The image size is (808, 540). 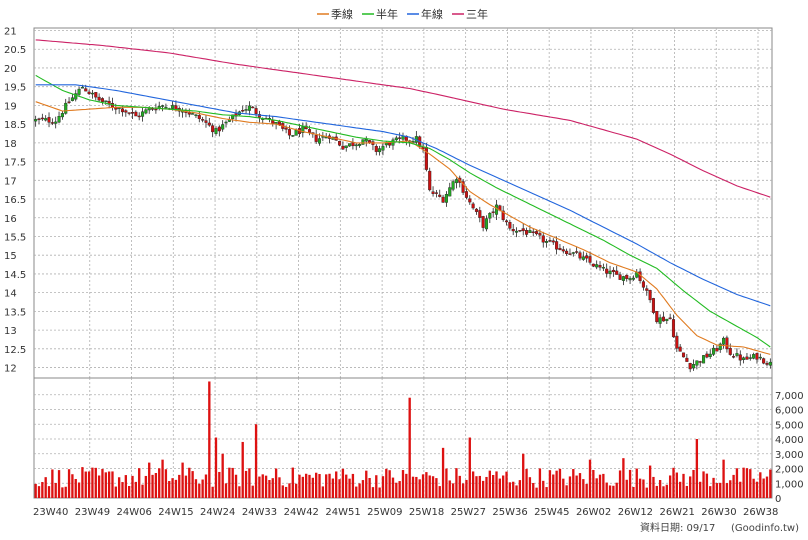 What do you see at coordinates (134, 512) in the screenshot?
I see `x-tick-label: 24W06` at bounding box center [134, 512].